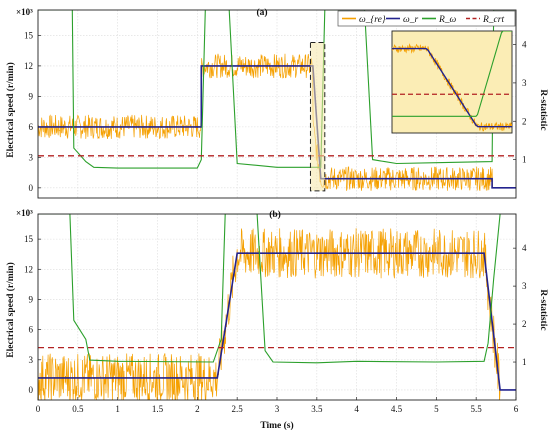  Describe the element at coordinates (477, 409) in the screenshot. I see `x-tick-label: 5.5` at that location.